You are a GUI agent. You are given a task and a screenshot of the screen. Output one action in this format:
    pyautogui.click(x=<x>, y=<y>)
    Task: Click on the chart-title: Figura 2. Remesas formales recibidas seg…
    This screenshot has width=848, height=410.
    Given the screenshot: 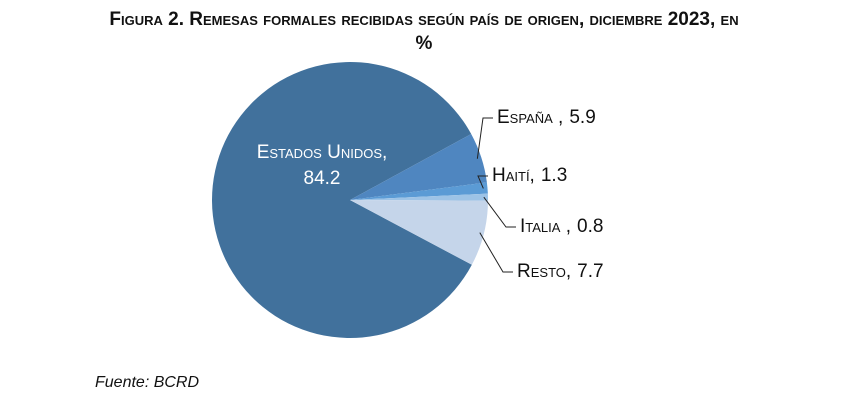 What is the action you would take?
    pyautogui.click(x=424, y=31)
    